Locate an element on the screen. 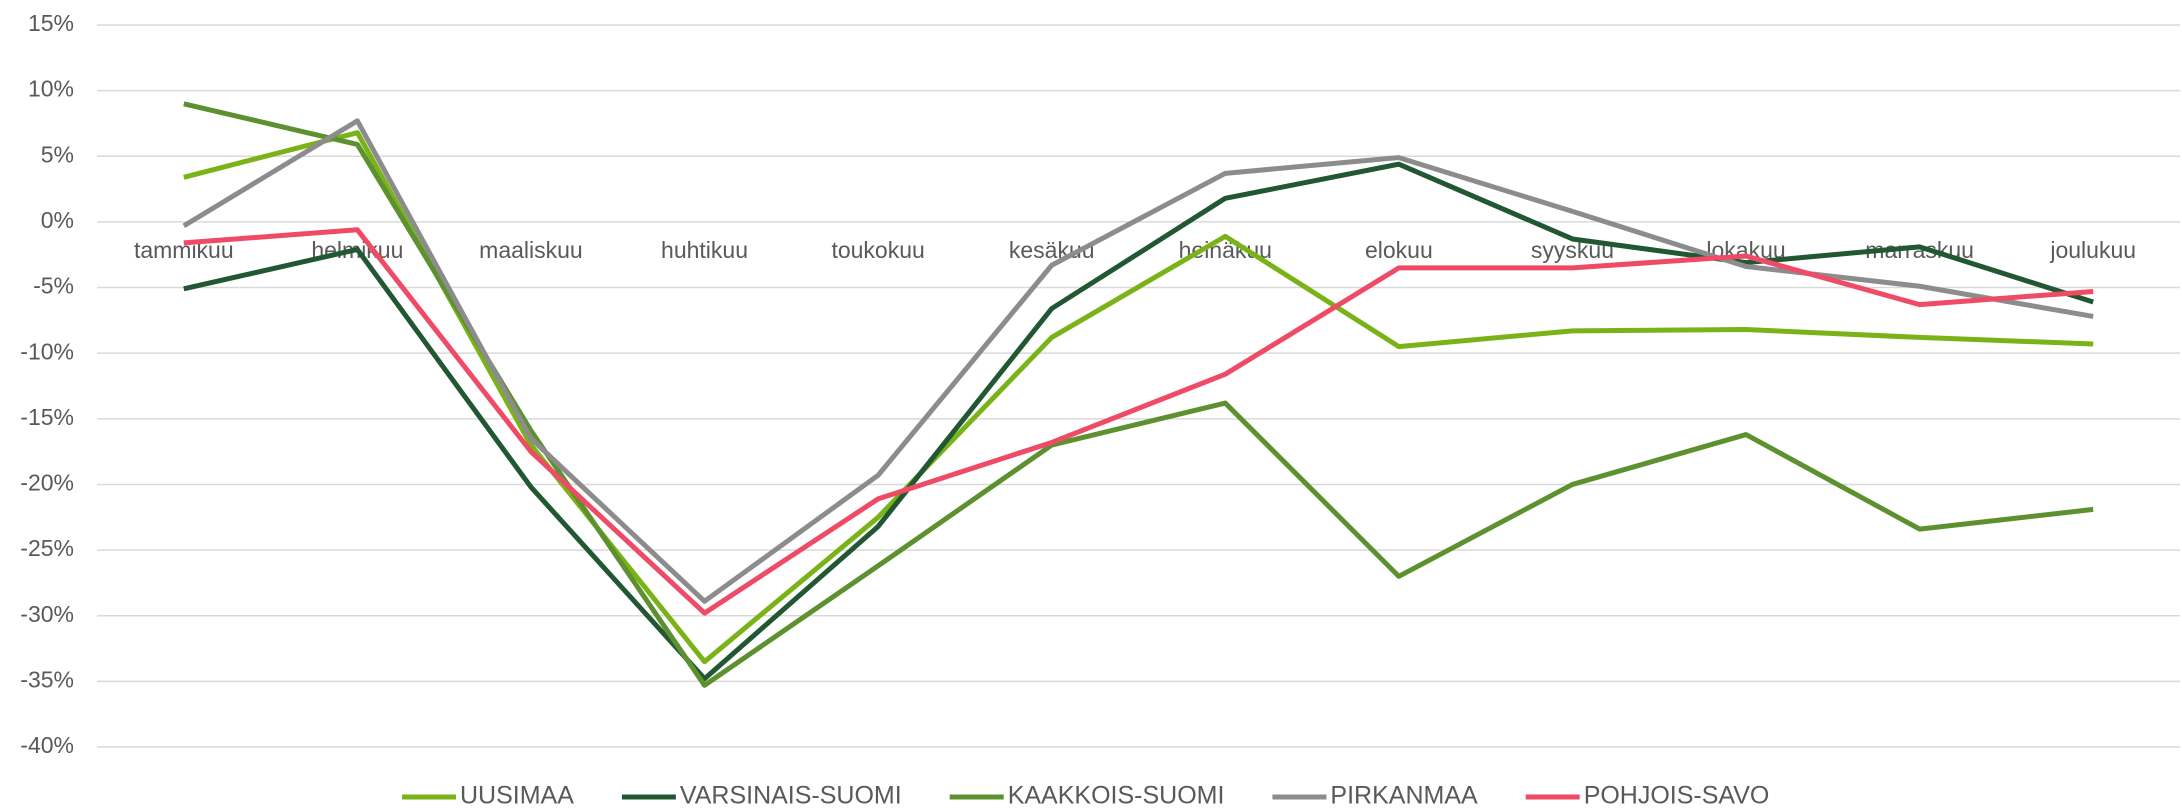  y-tick-label: 5% is located at coordinates (57, 154).